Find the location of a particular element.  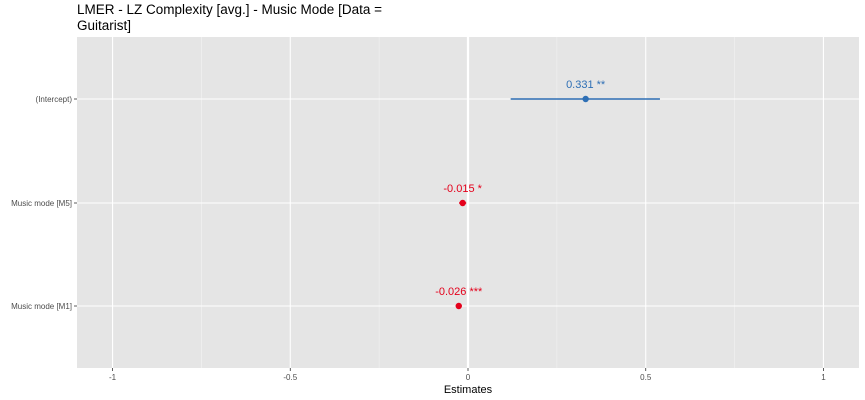

x-tick-label: 0 is located at coordinates (468, 377).